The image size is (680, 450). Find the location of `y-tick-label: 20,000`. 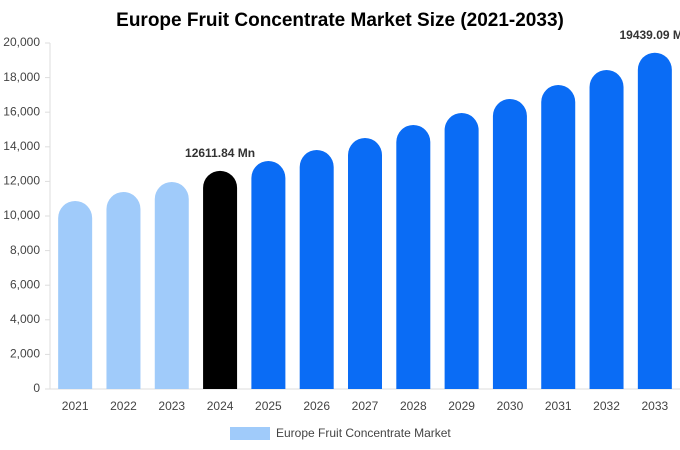

y-tick-label: 20,000 is located at coordinates (21, 42).